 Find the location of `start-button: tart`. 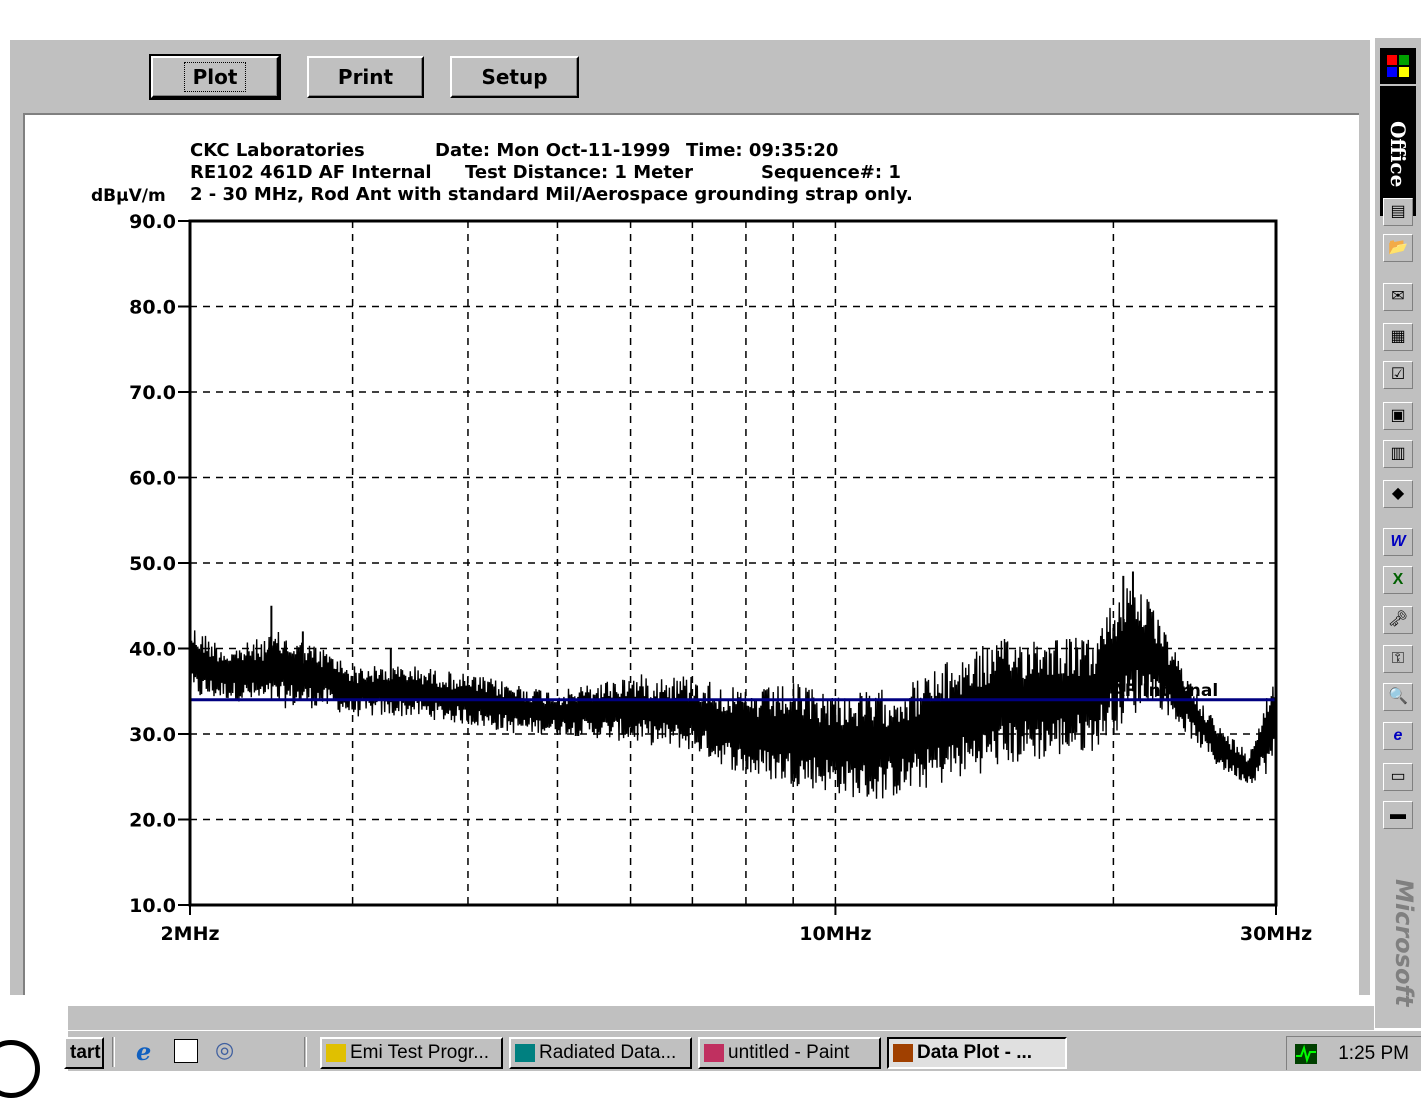

start-button: tart is located at coordinates (84, 1053).